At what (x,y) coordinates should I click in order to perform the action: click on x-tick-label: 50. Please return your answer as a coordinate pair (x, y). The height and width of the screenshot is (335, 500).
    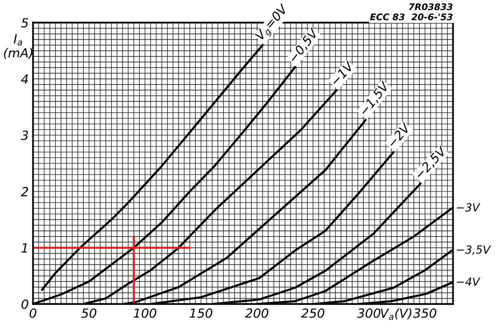
    Looking at the image, I should click on (88, 313).